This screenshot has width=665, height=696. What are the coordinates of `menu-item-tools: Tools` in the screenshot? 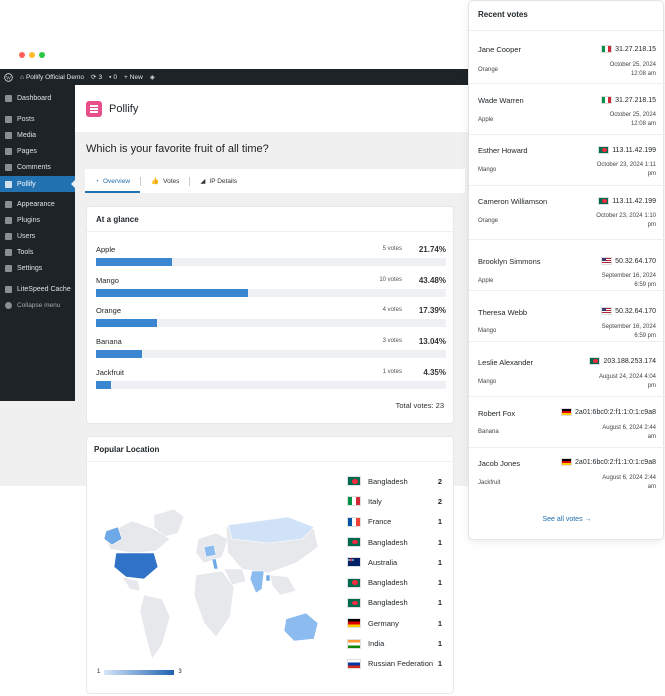 It's located at (37, 253).